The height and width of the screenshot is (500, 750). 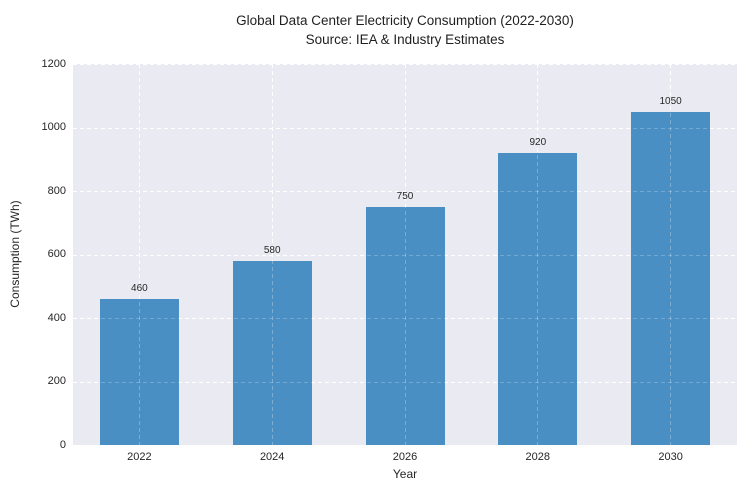 I want to click on bar-2030, so click(x=671, y=278).